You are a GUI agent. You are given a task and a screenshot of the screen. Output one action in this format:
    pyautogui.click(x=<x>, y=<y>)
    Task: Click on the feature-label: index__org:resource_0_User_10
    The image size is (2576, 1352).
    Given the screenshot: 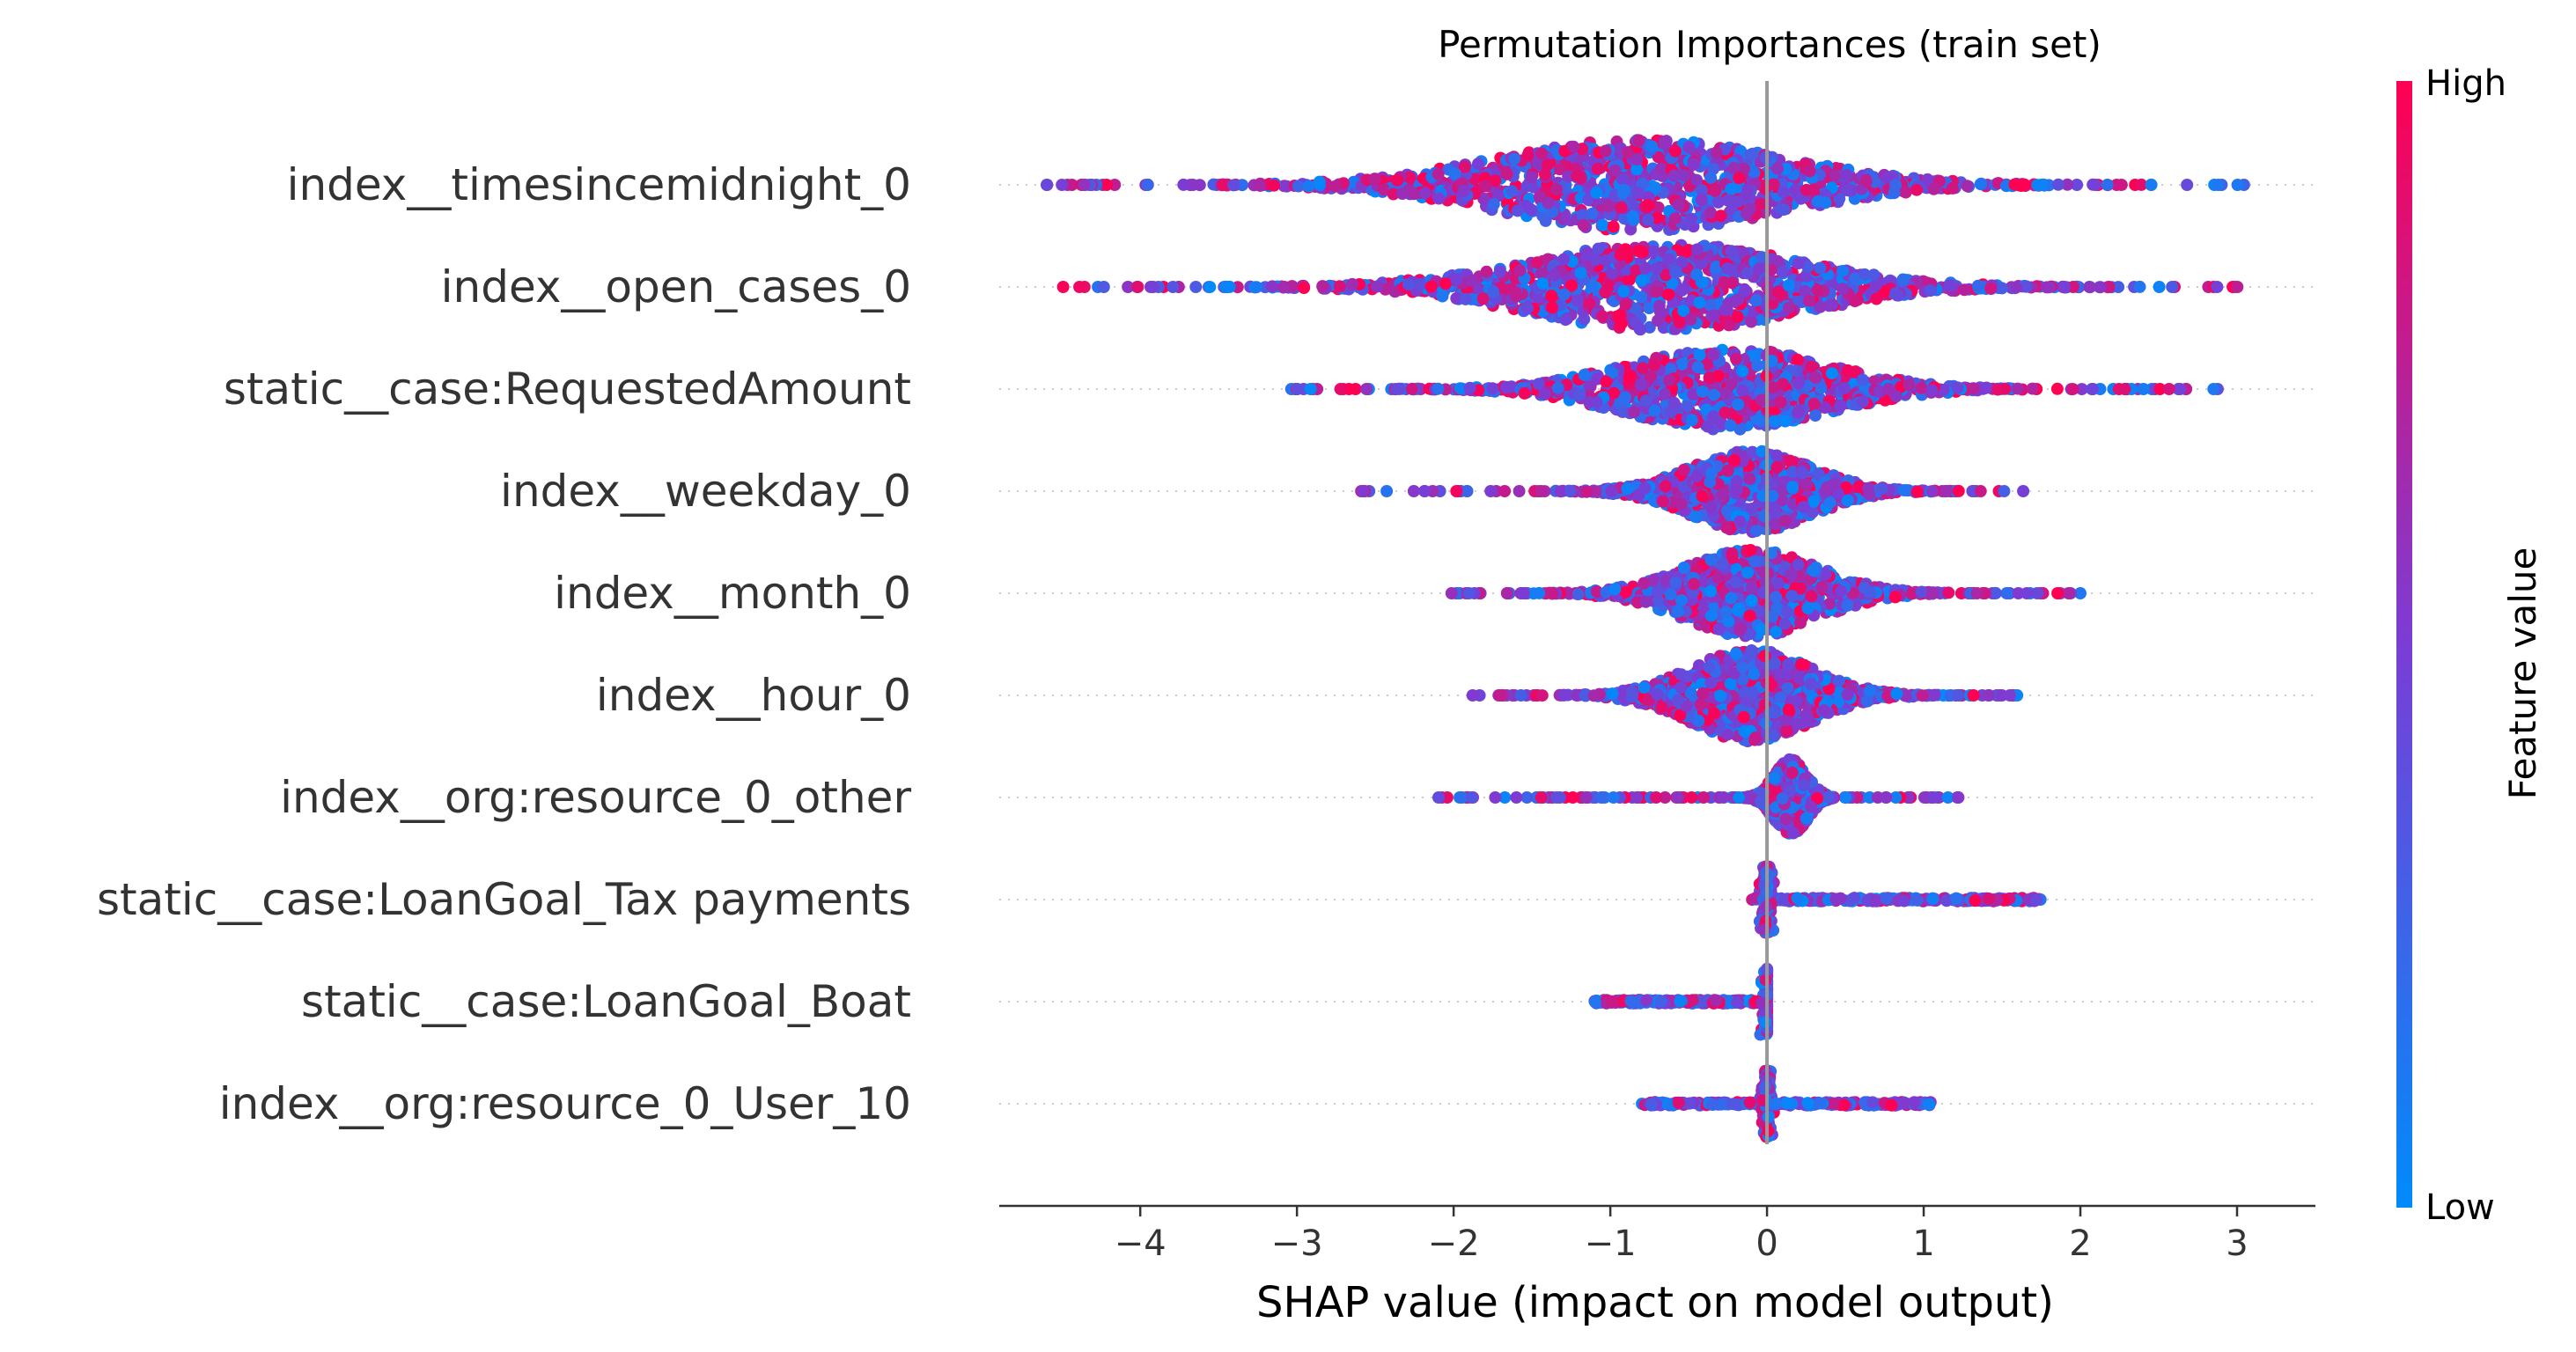 What is the action you would take?
    pyautogui.click(x=565, y=1103)
    